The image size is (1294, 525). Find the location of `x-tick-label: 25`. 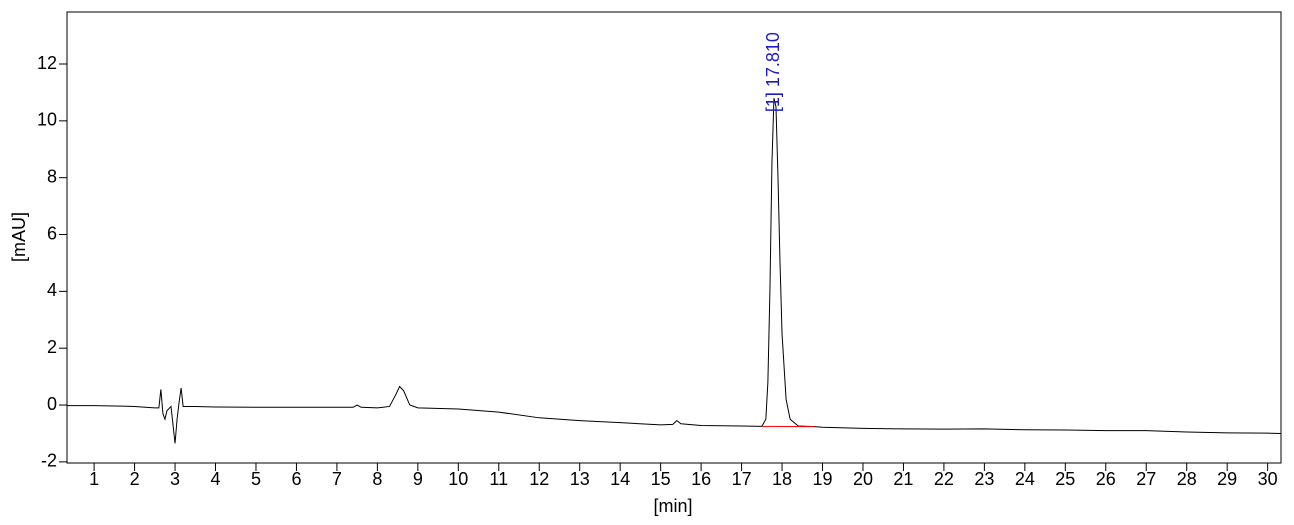

x-tick-label: 25 is located at coordinates (1065, 479).